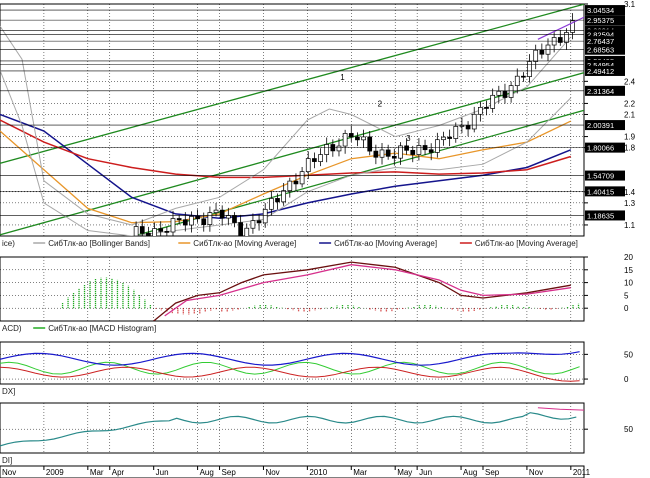  I want to click on adx-dmi-line, so click(290, 358).